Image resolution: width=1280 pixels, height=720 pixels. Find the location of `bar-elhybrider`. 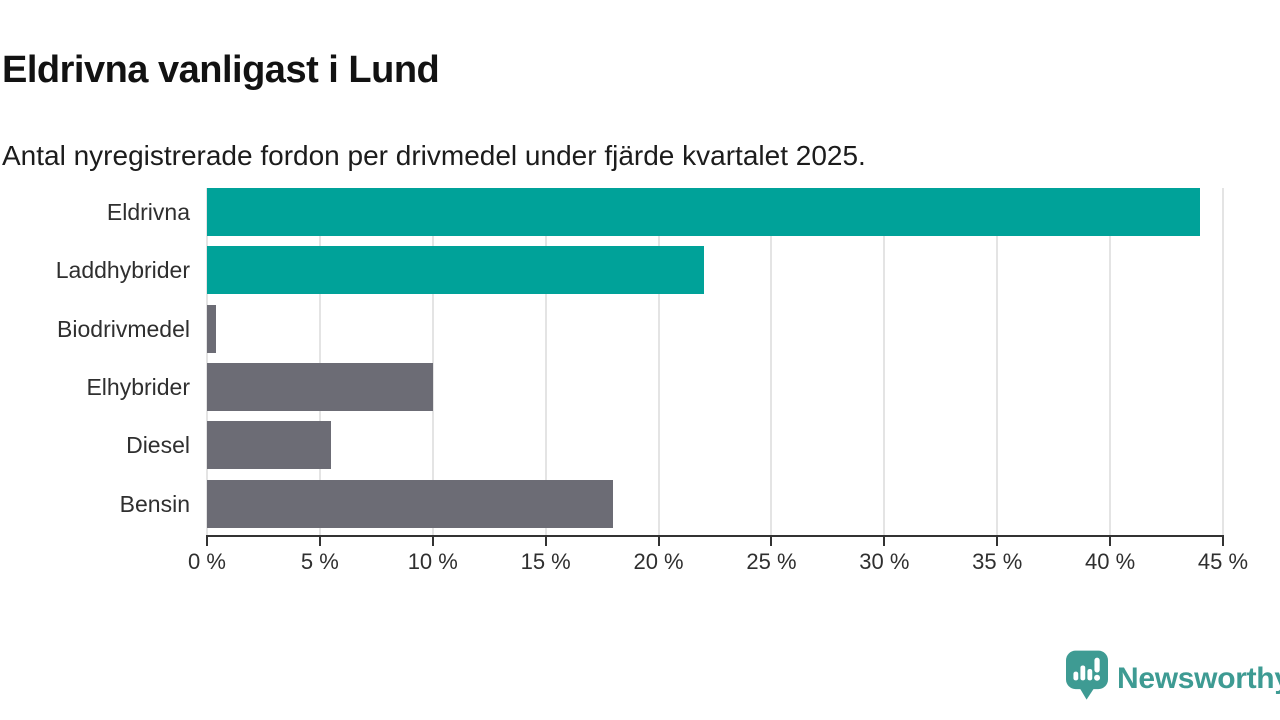

bar-elhybrider is located at coordinates (320, 386).